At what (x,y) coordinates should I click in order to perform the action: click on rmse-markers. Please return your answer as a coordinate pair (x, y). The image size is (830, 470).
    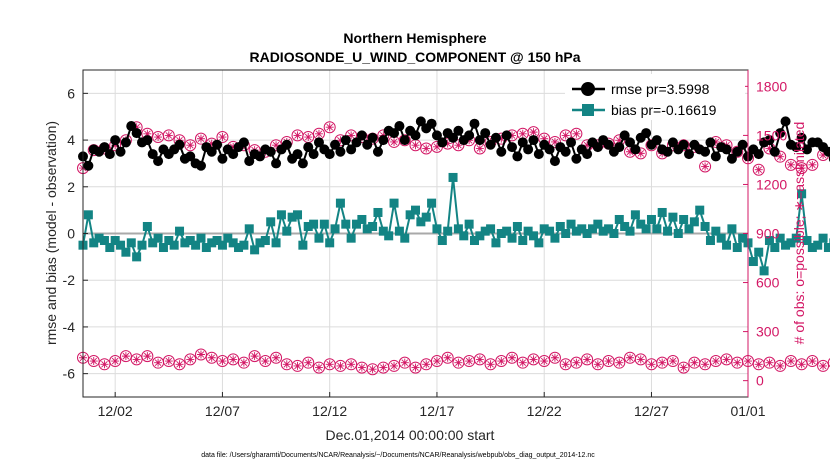
    Looking at the image, I should click on (454, 143).